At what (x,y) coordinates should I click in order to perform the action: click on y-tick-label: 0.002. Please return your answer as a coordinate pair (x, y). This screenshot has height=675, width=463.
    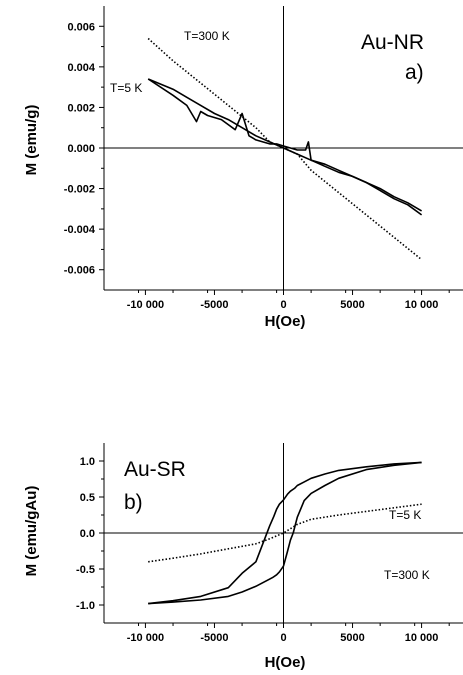
    Looking at the image, I should click on (81, 108).